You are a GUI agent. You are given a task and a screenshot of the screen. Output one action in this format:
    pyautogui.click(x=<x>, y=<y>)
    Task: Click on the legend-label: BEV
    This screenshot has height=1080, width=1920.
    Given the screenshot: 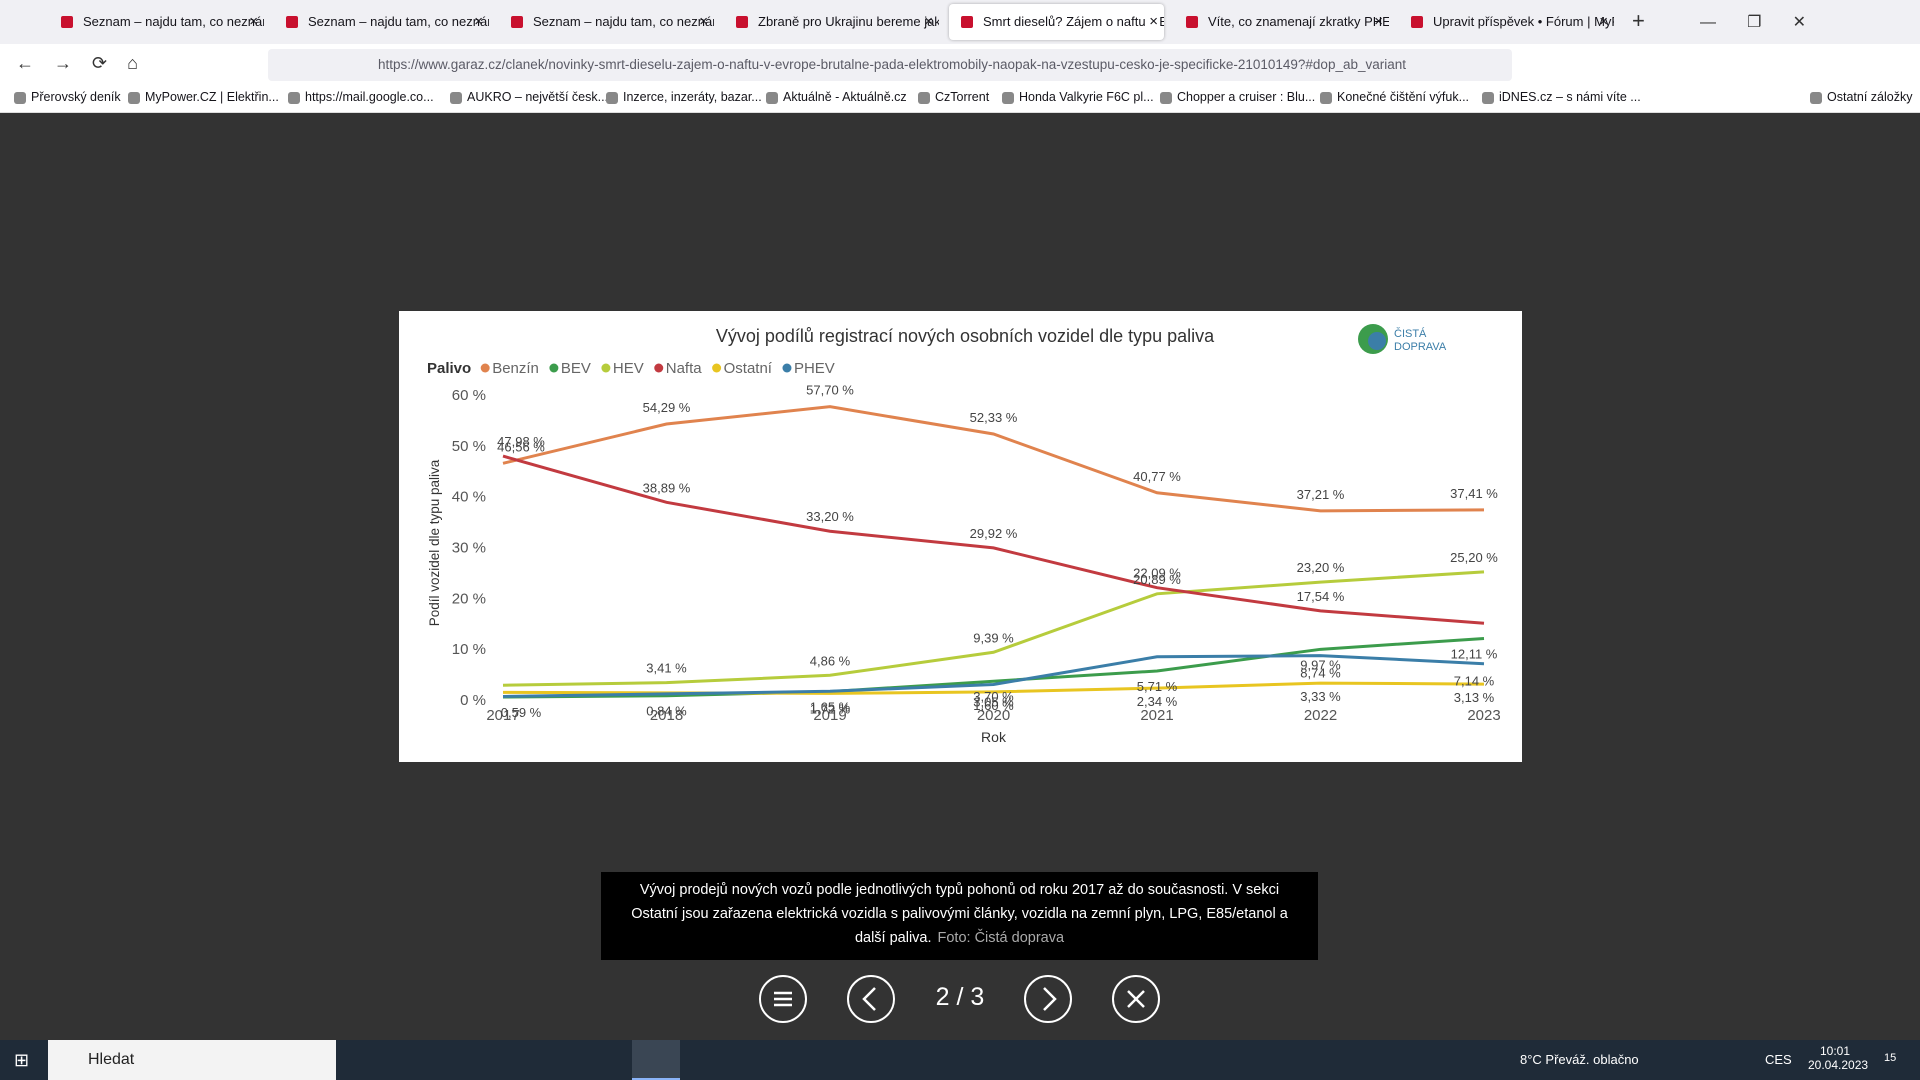 What is the action you would take?
    pyautogui.click(x=576, y=368)
    